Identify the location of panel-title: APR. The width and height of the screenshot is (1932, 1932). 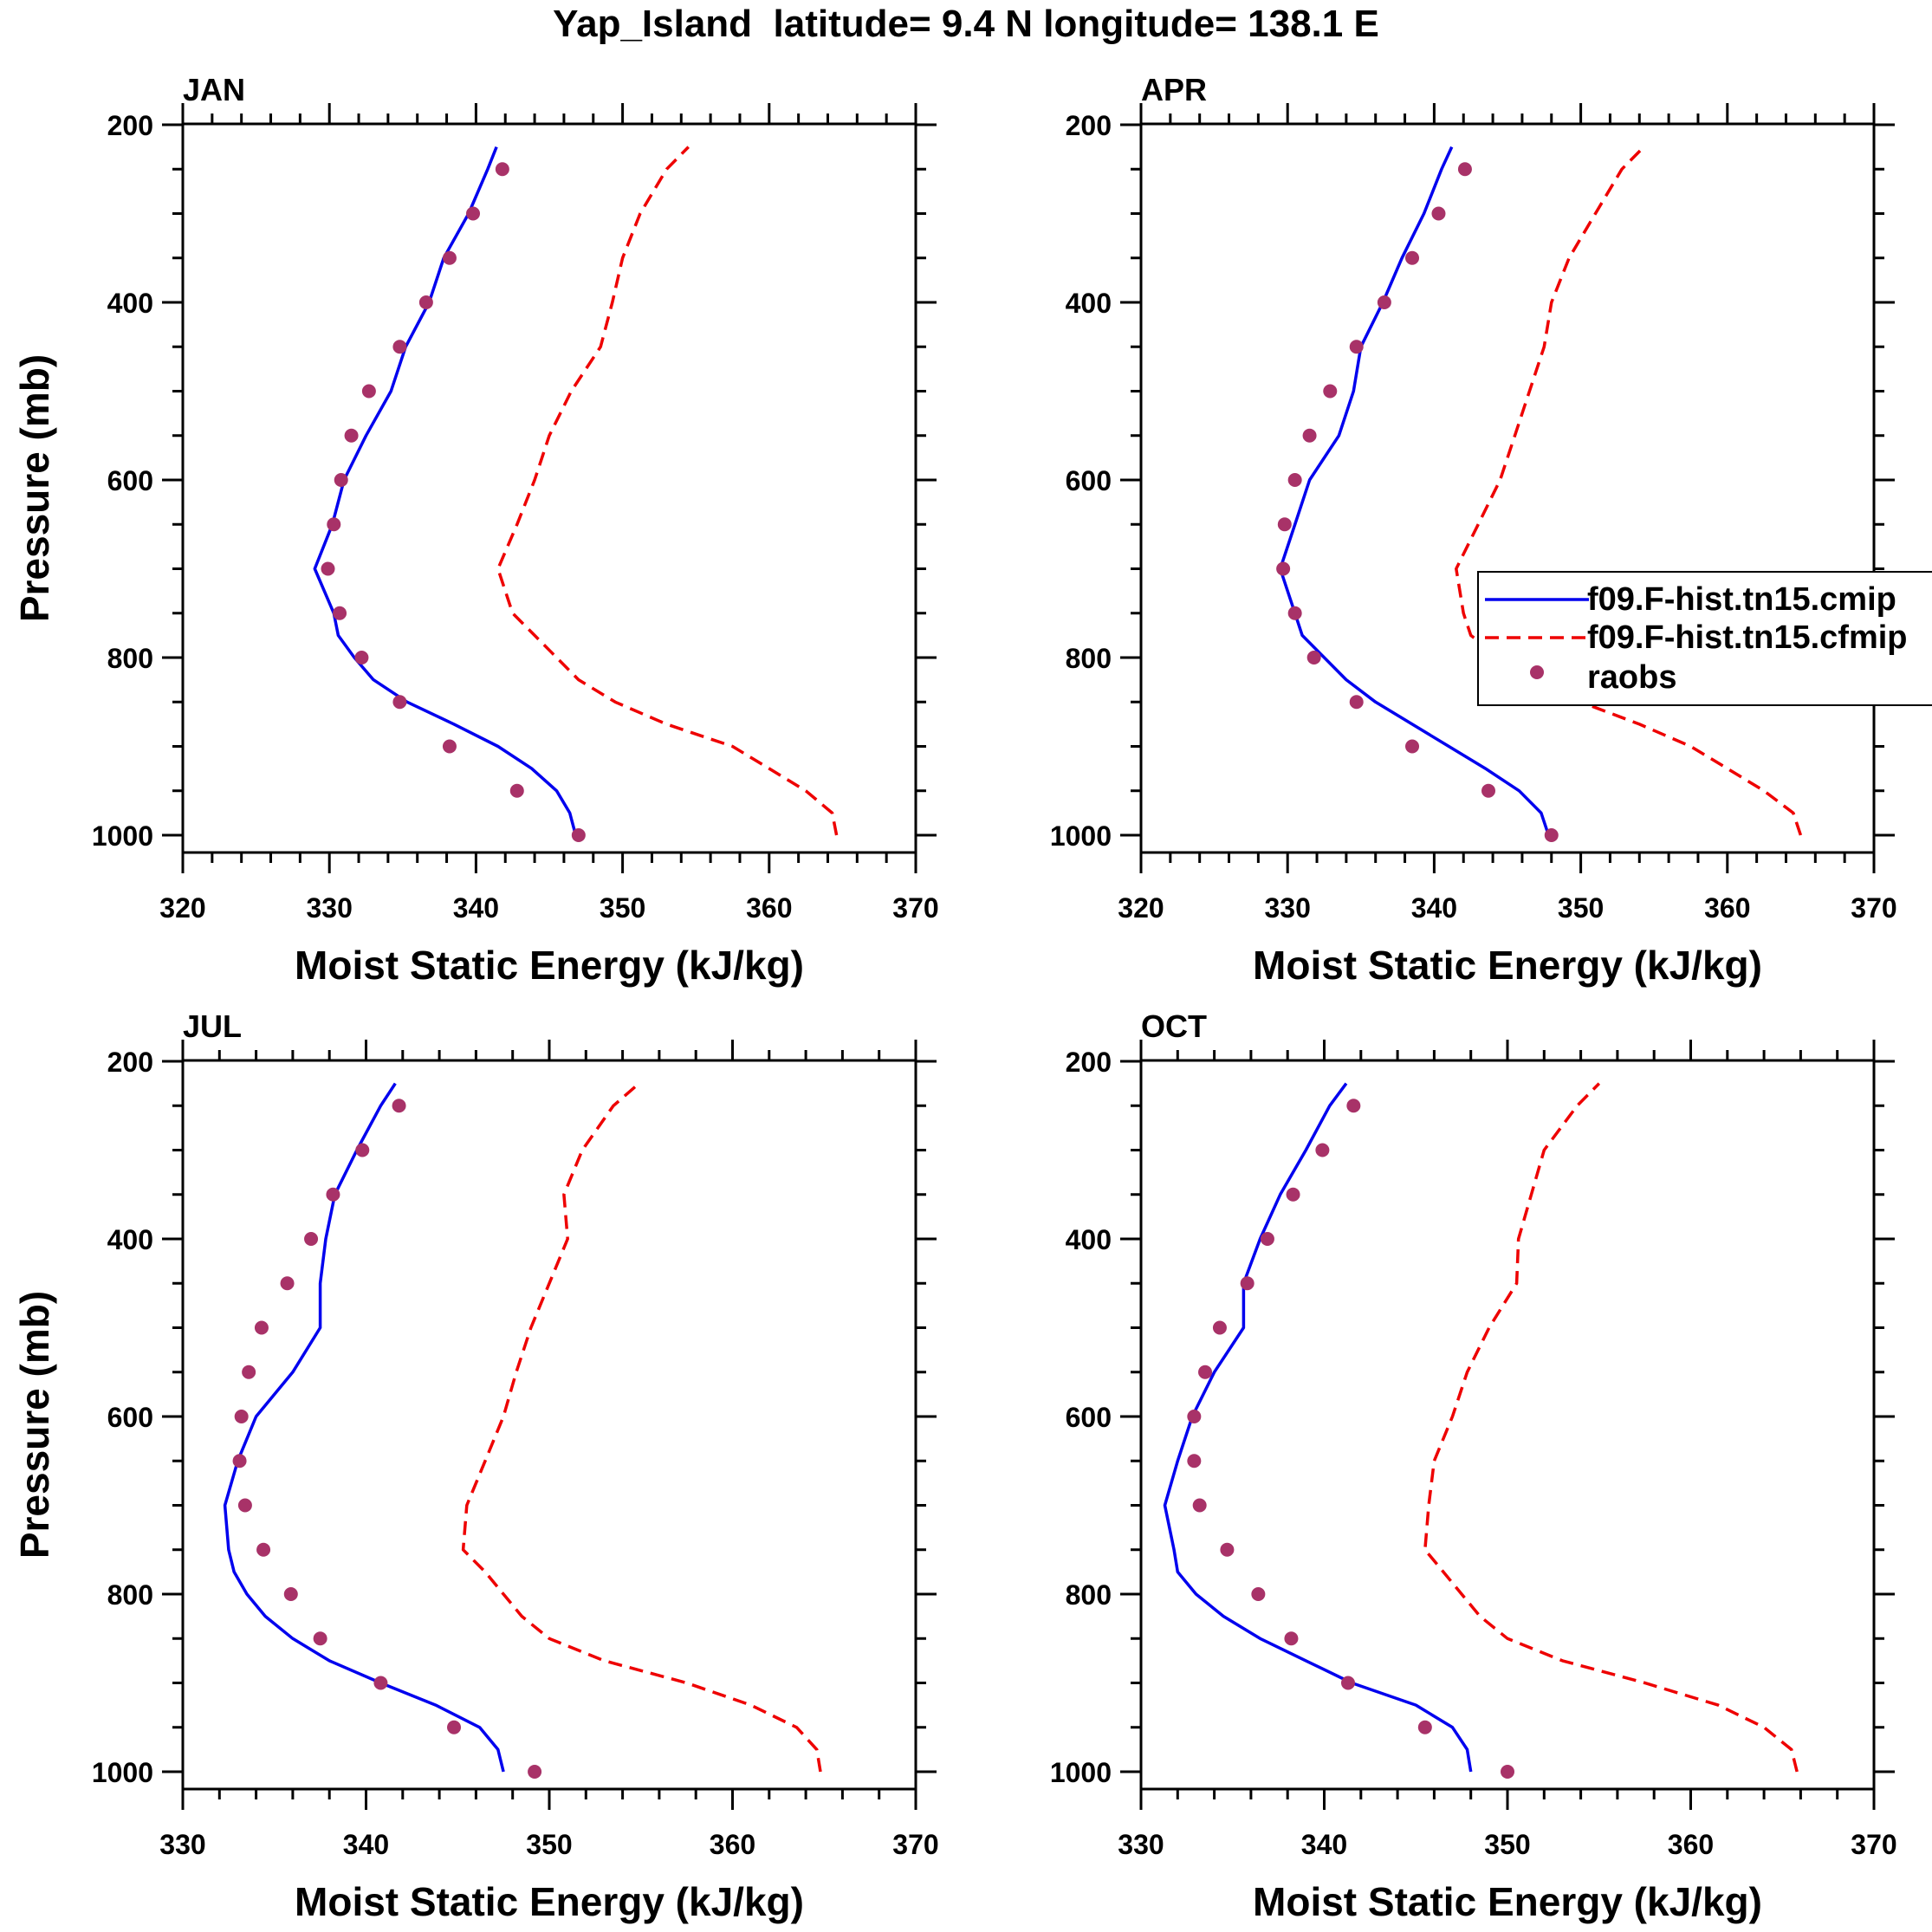
(1174, 89).